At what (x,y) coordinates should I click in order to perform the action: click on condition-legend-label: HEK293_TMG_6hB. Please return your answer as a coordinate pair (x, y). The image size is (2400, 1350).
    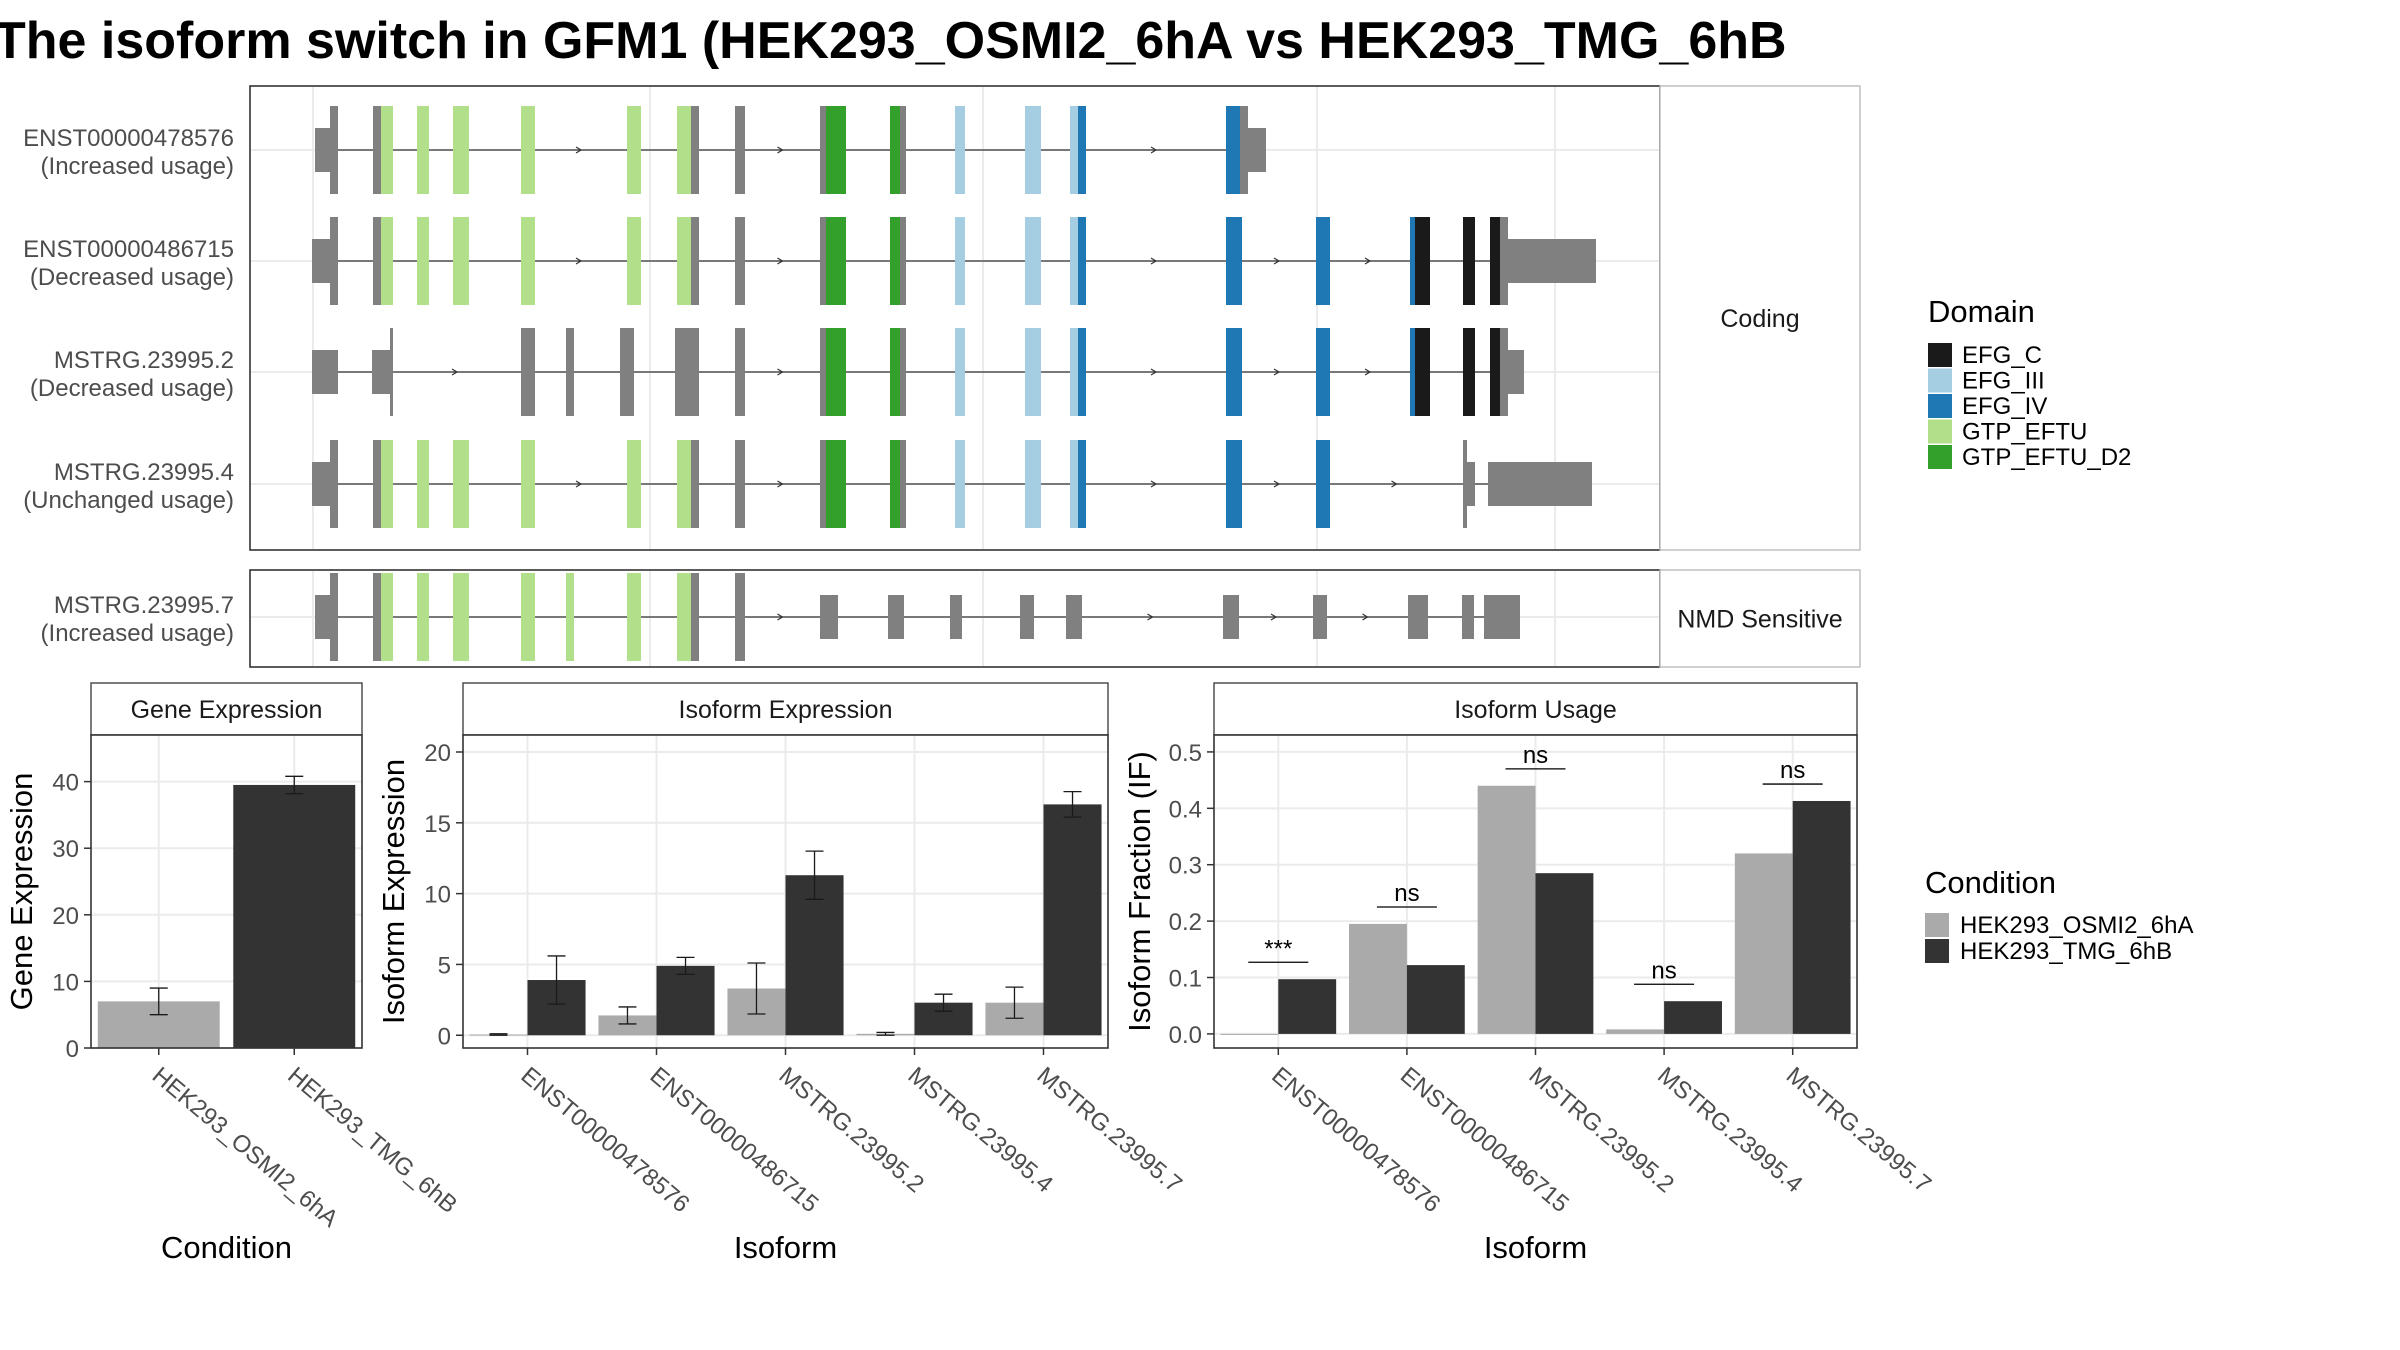
    Looking at the image, I should click on (2066, 951).